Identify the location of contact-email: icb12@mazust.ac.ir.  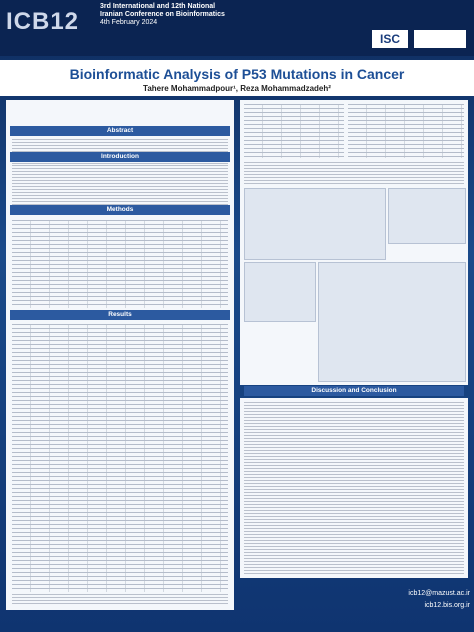
(439, 593).